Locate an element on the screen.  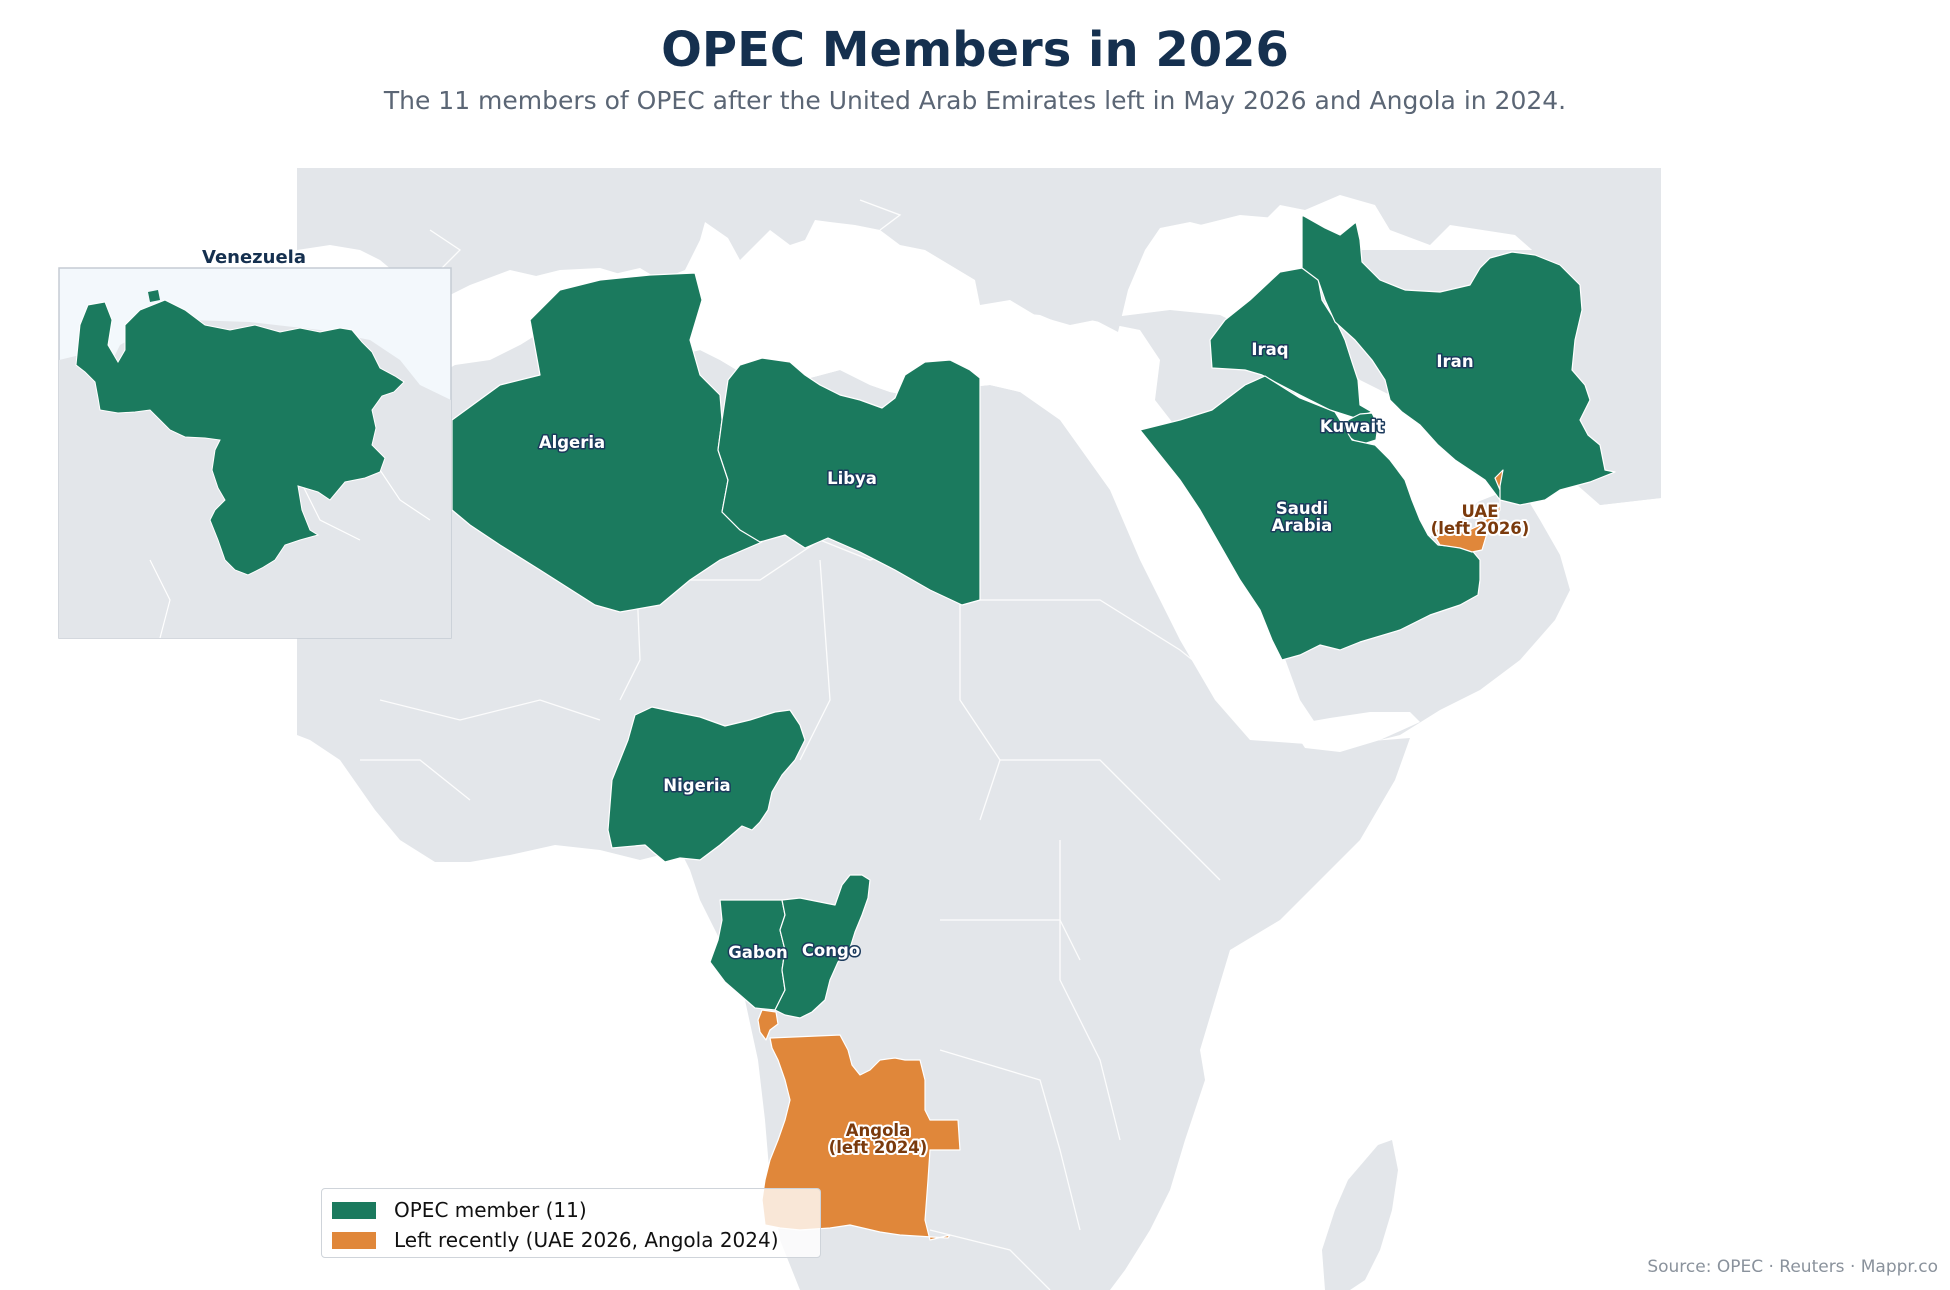
label-kuwait: Kuwait is located at coordinates (1352, 426).